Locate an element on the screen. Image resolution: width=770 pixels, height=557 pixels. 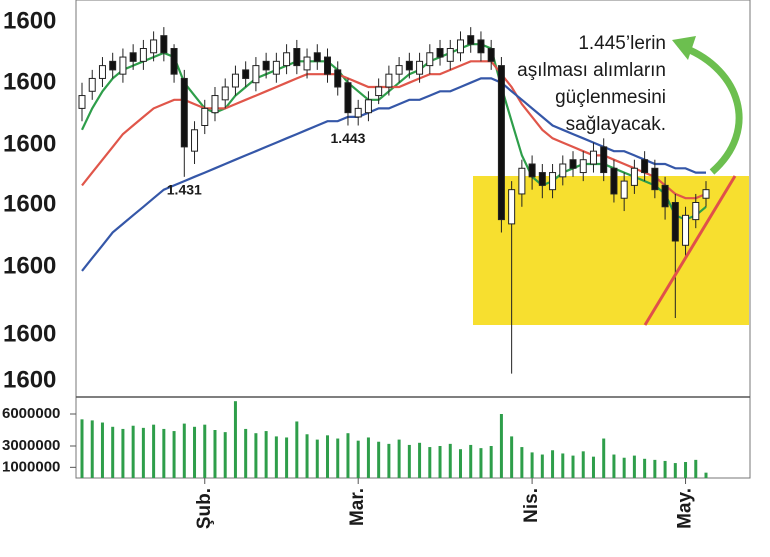
volume-tick-label: 3000000 is located at coordinates (31, 445).